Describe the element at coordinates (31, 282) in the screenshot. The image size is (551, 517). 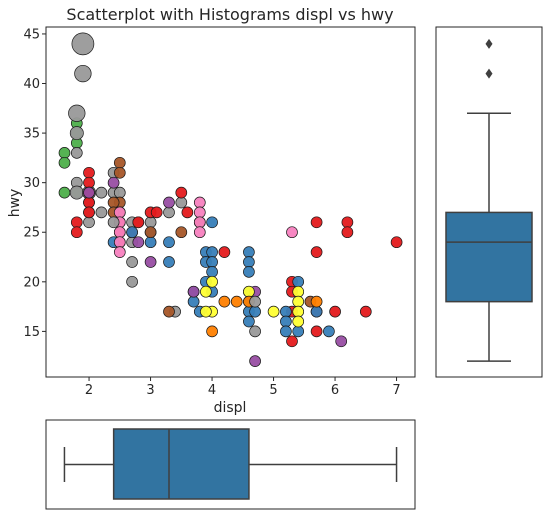
I see `y-tick-label: 20` at that location.